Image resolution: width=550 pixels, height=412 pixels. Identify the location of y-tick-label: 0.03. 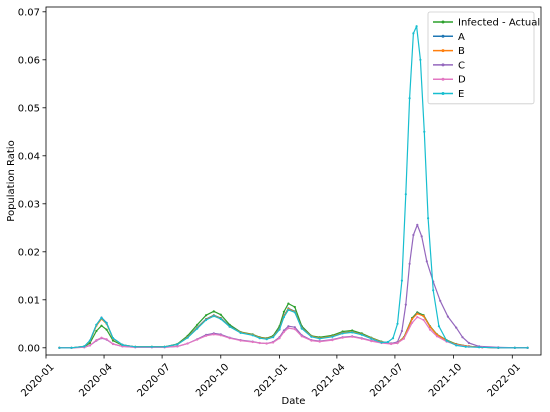
(29, 204).